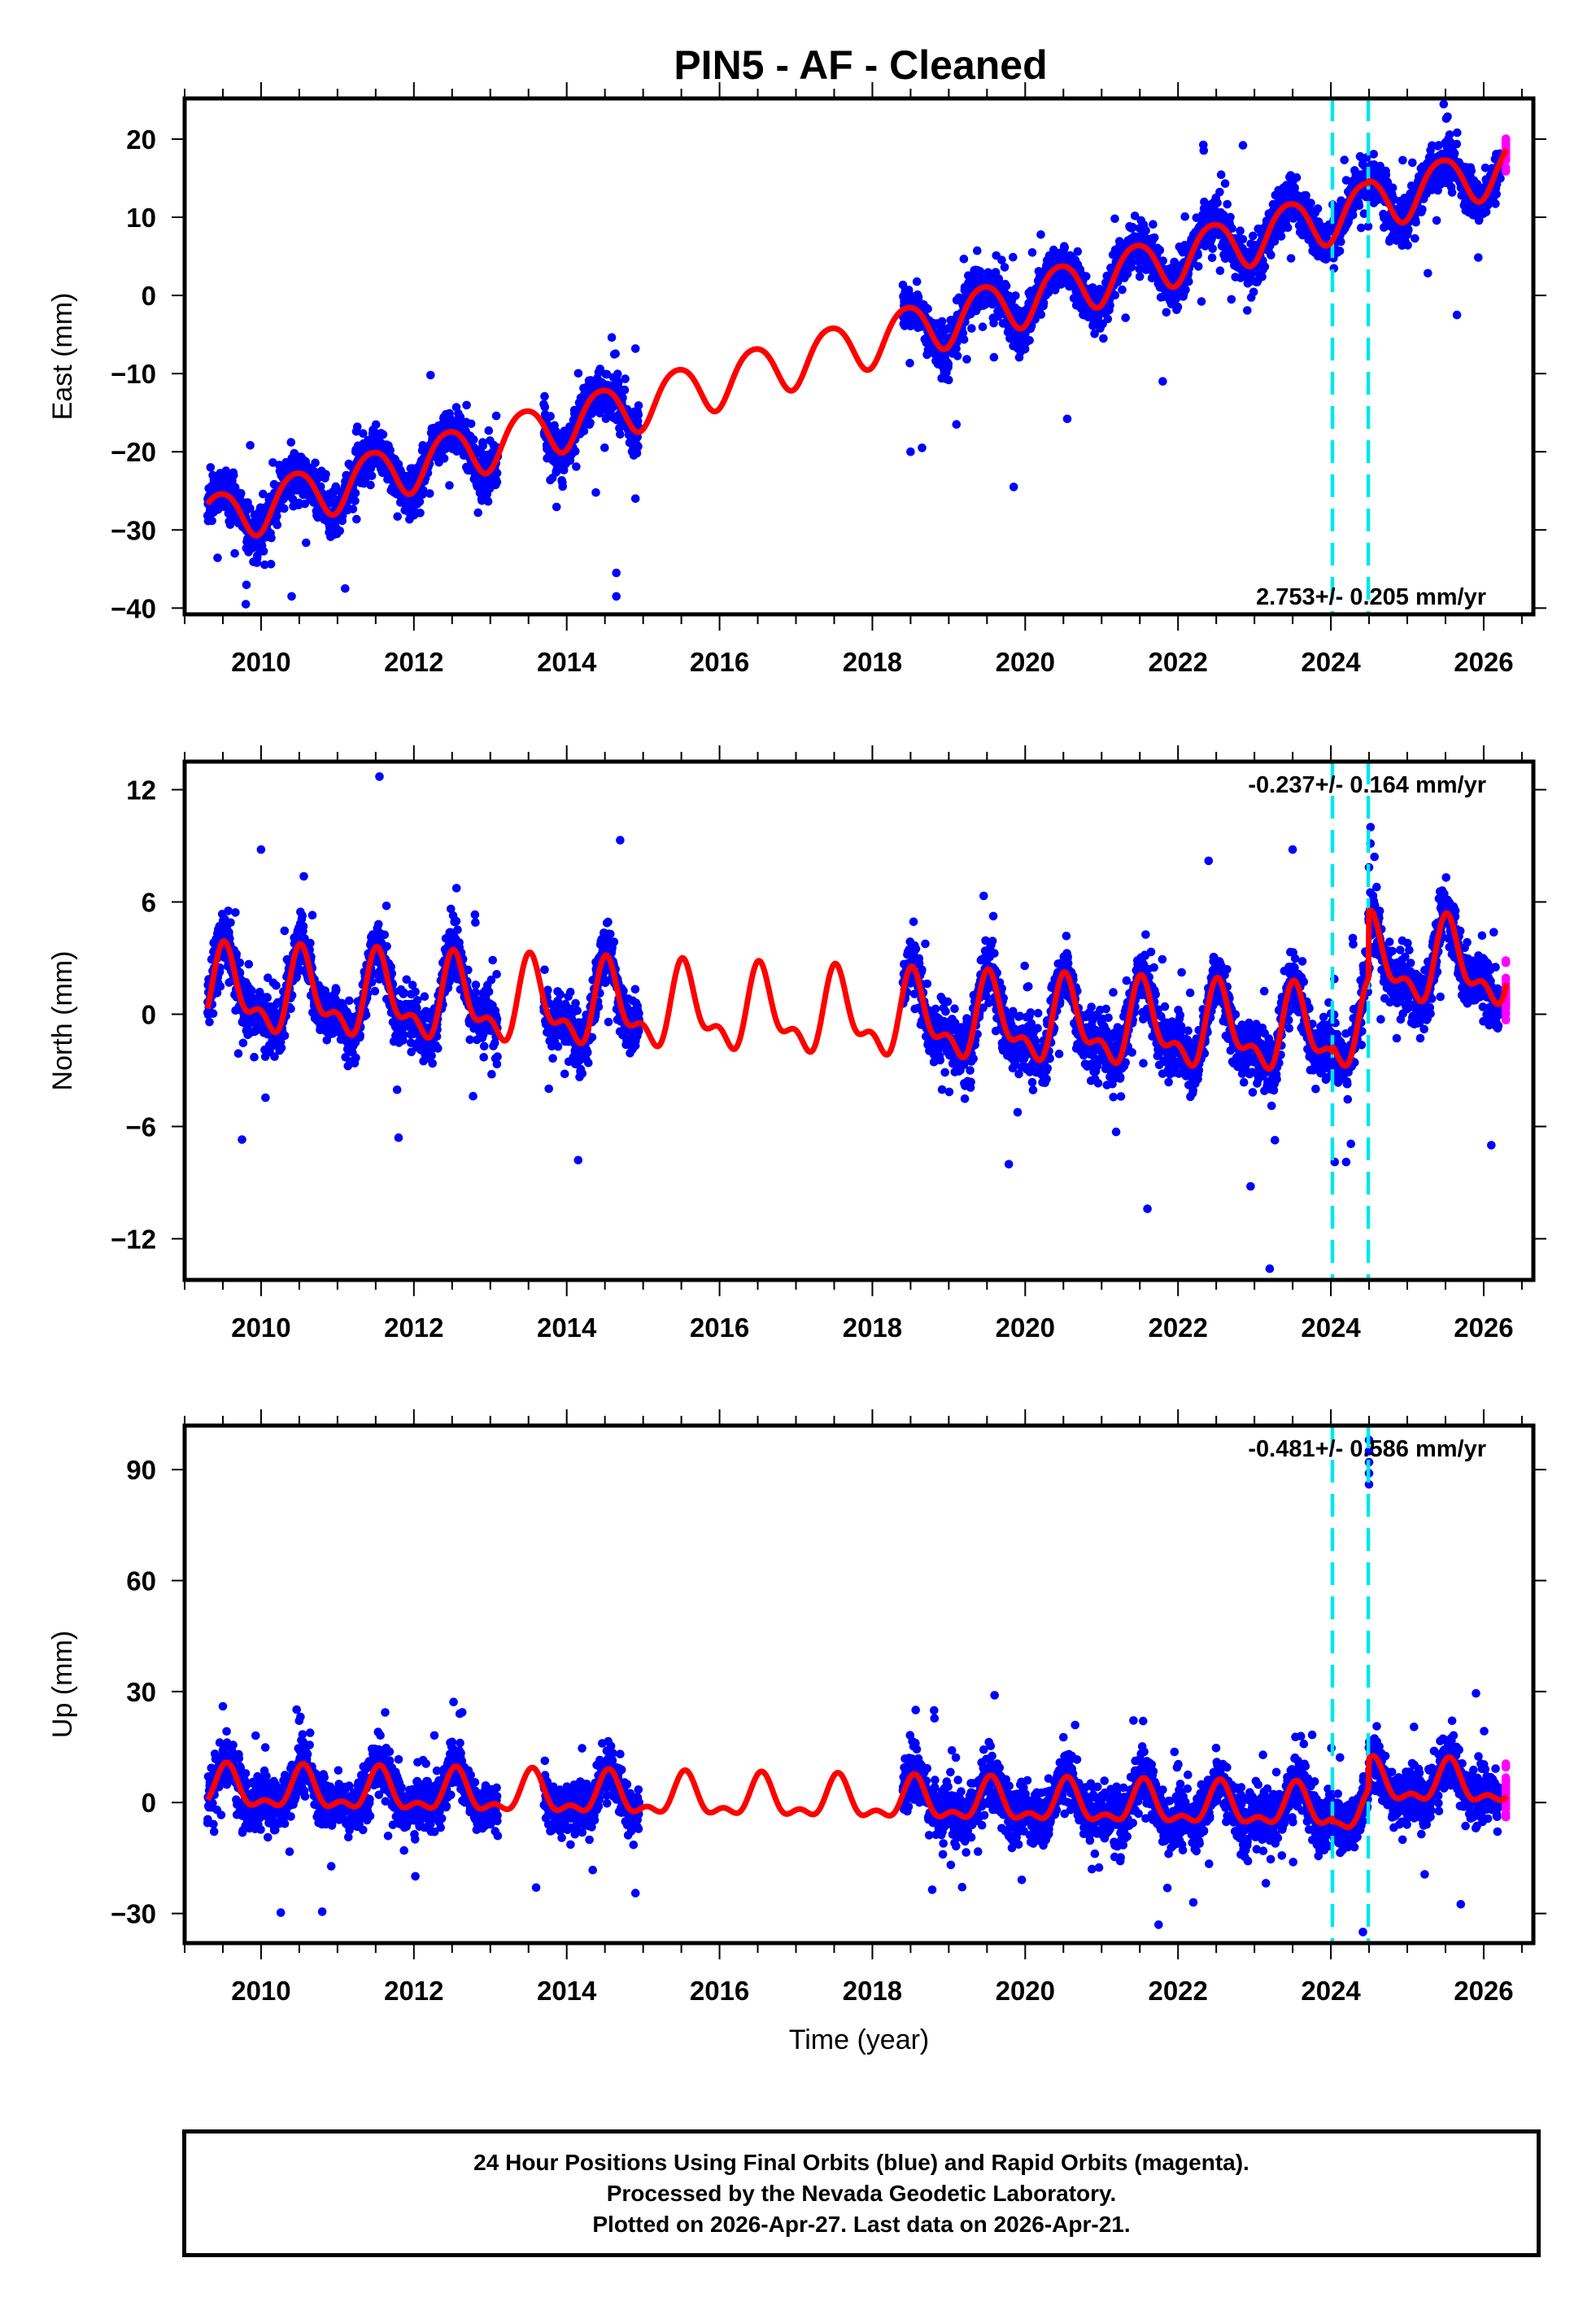 This screenshot has height=2306, width=1596. Describe the element at coordinates (149, 296) in the screenshot. I see `y-tick-label: 0` at that location.